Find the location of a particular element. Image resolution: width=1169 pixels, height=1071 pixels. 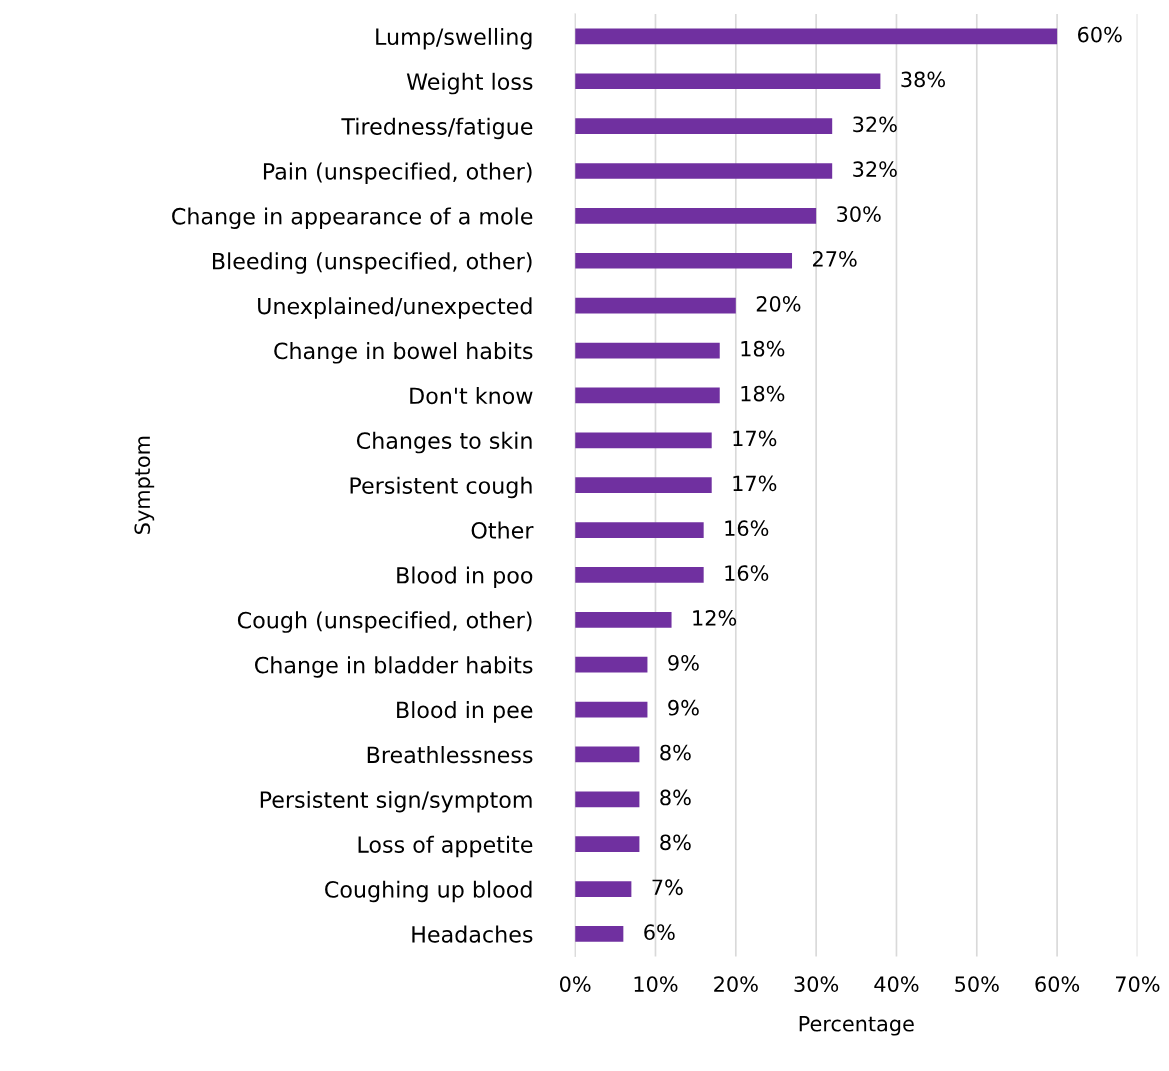

x-tick-label: 40% is located at coordinates (896, 984).